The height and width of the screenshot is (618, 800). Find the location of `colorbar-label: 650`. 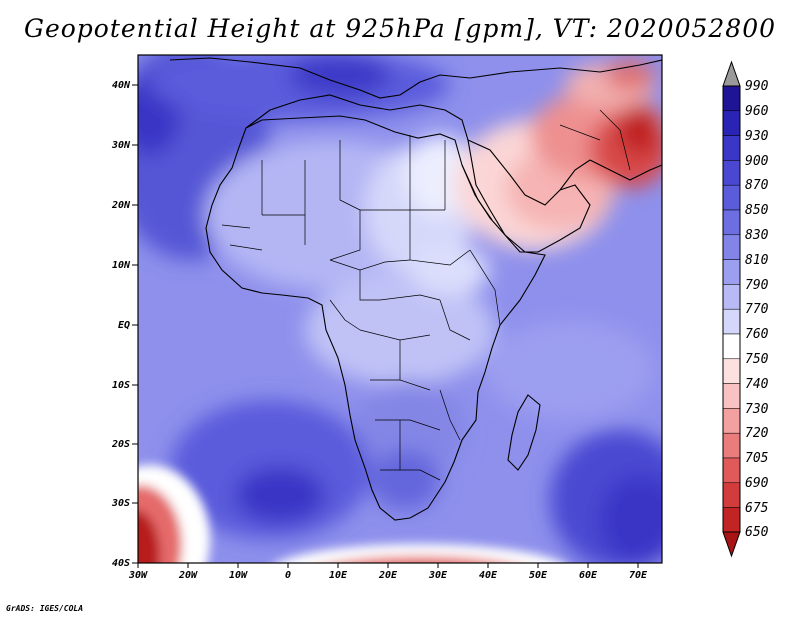

colorbar-label: 650 is located at coordinates (757, 532).